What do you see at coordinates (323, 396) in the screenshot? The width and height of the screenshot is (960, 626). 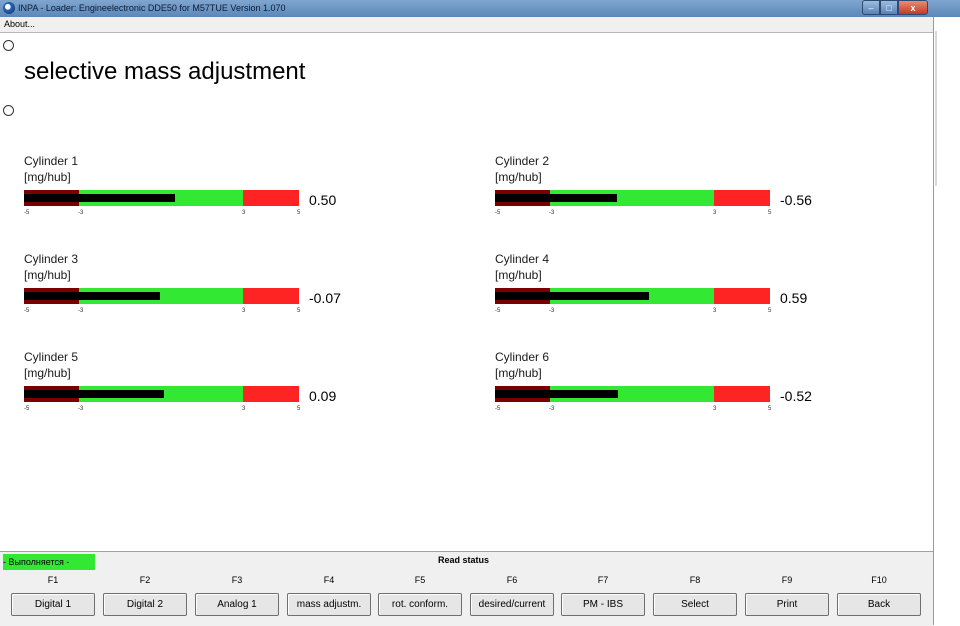 I see `gauge-value: 0.09` at bounding box center [323, 396].